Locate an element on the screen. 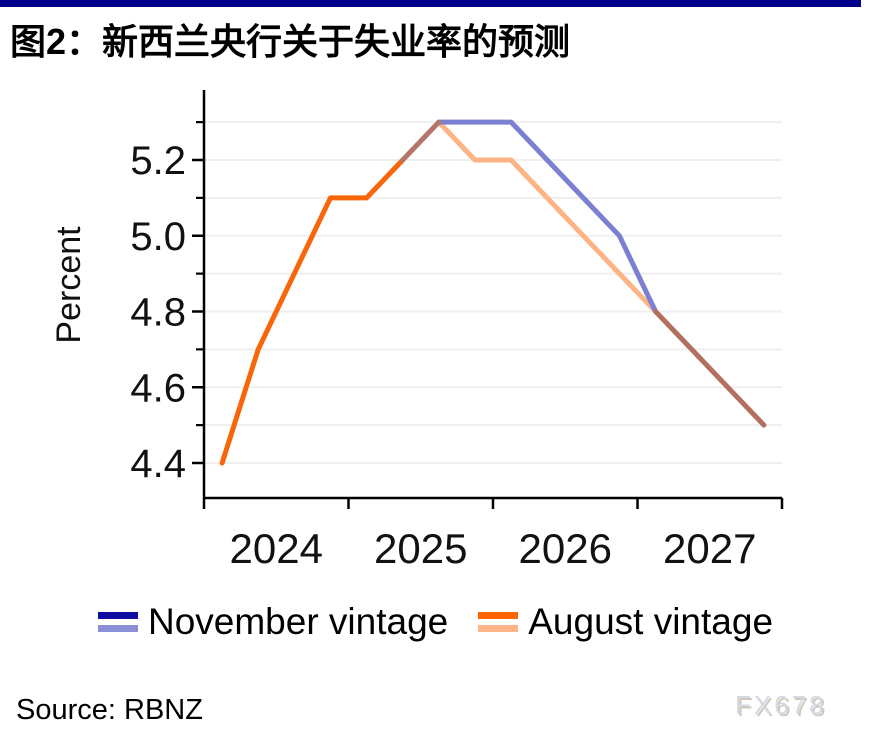  y-tick-label: 4.8 is located at coordinates (158, 313).